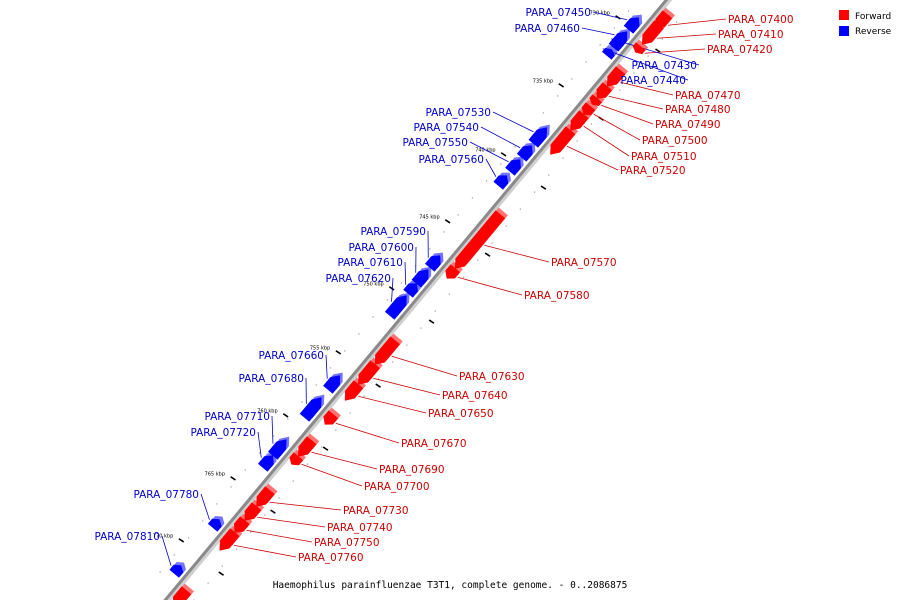  I want to click on gene-label: PARA_07660, so click(291, 356).